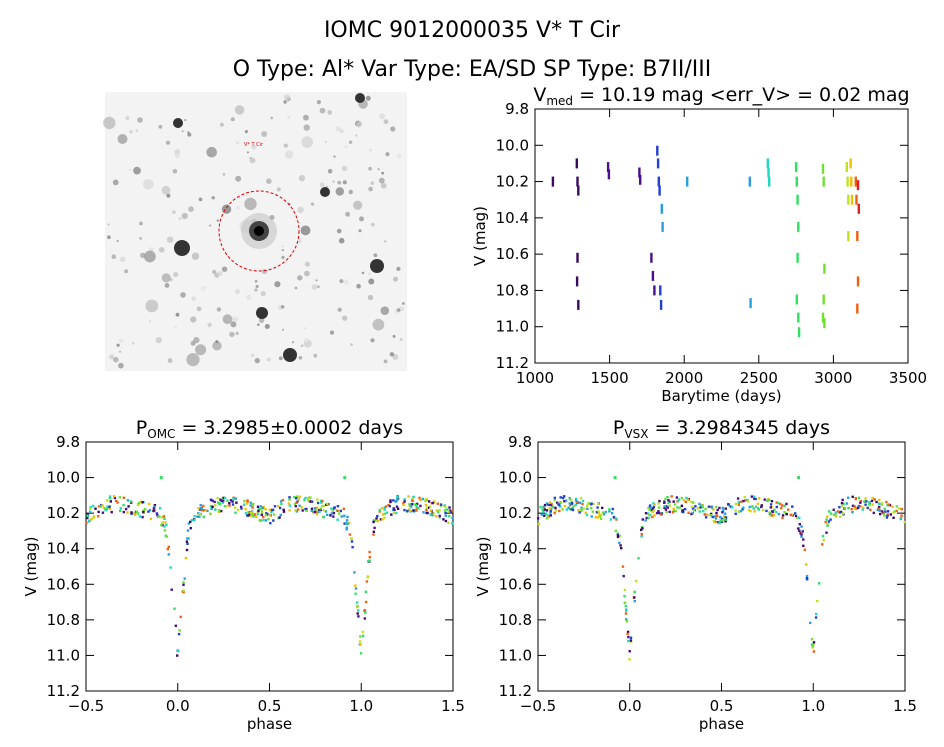  I want to click on y-tick-label: 10.6, so click(512, 254).